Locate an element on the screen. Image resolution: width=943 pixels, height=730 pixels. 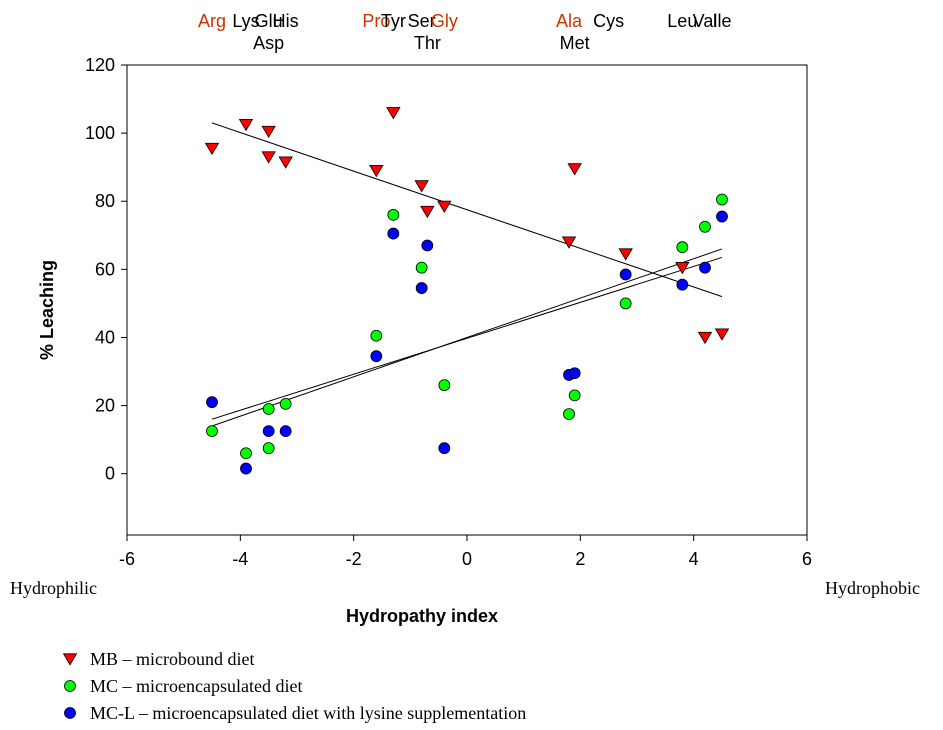
y-tick-label: 60 is located at coordinates (105, 269).